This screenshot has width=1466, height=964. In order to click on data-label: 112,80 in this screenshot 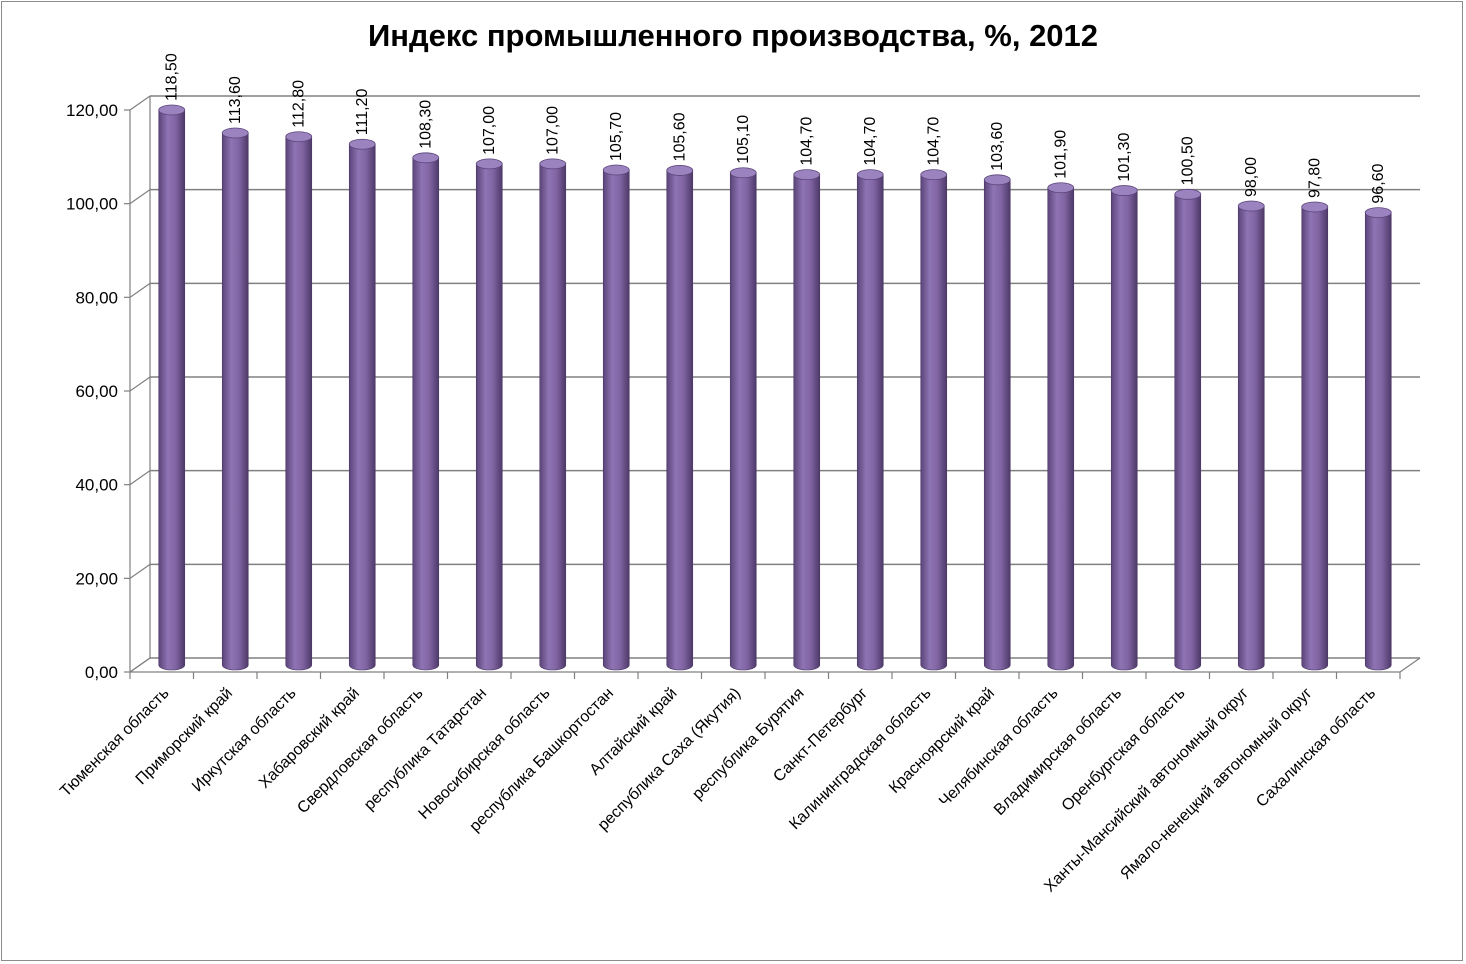, I will do `click(299, 104)`.